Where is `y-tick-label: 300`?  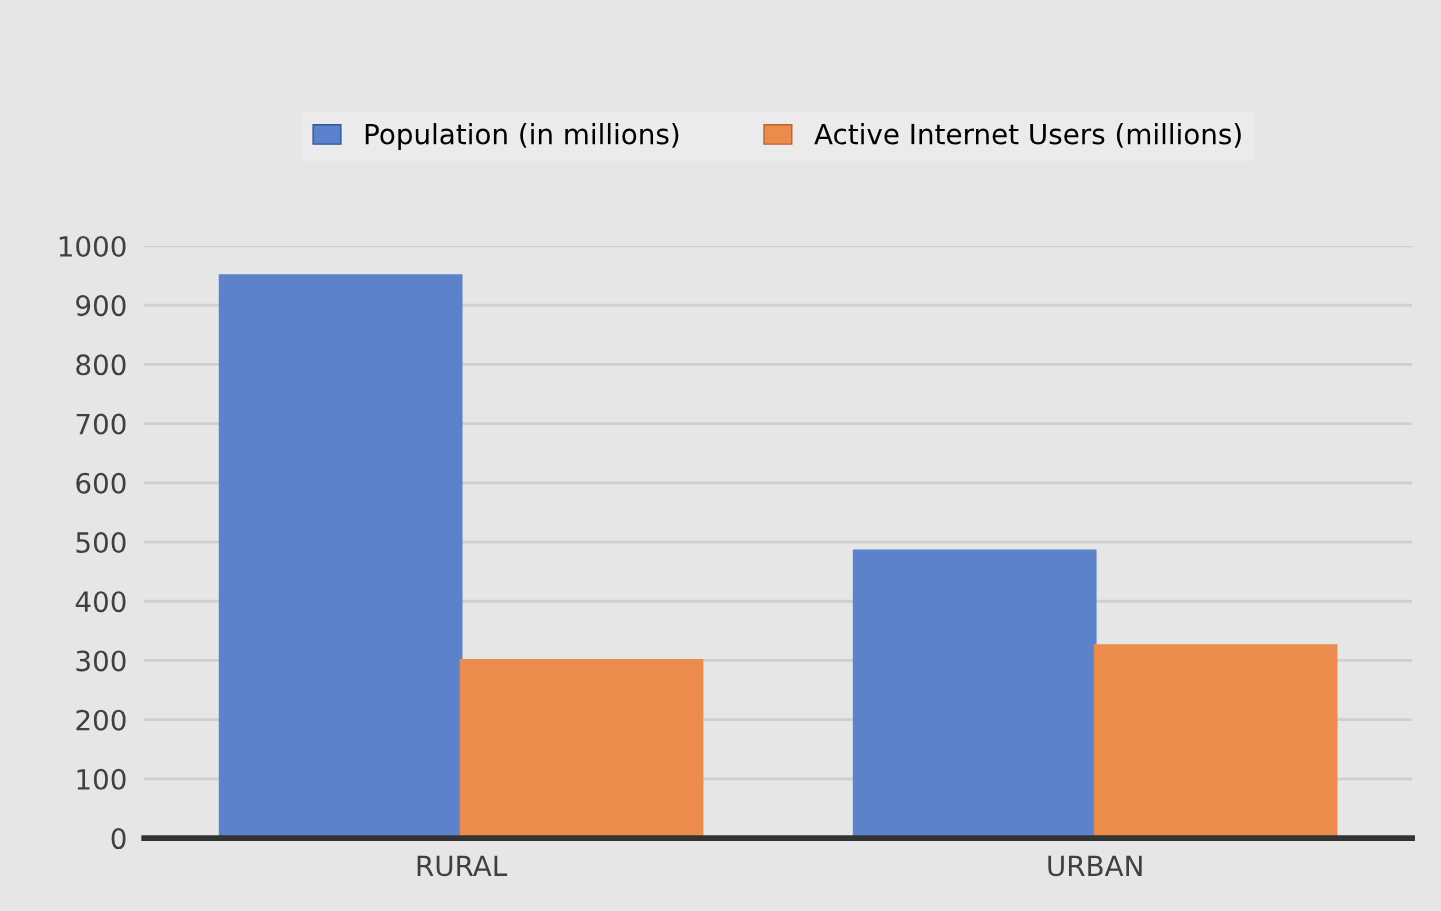
y-tick-label: 300 is located at coordinates (101, 661).